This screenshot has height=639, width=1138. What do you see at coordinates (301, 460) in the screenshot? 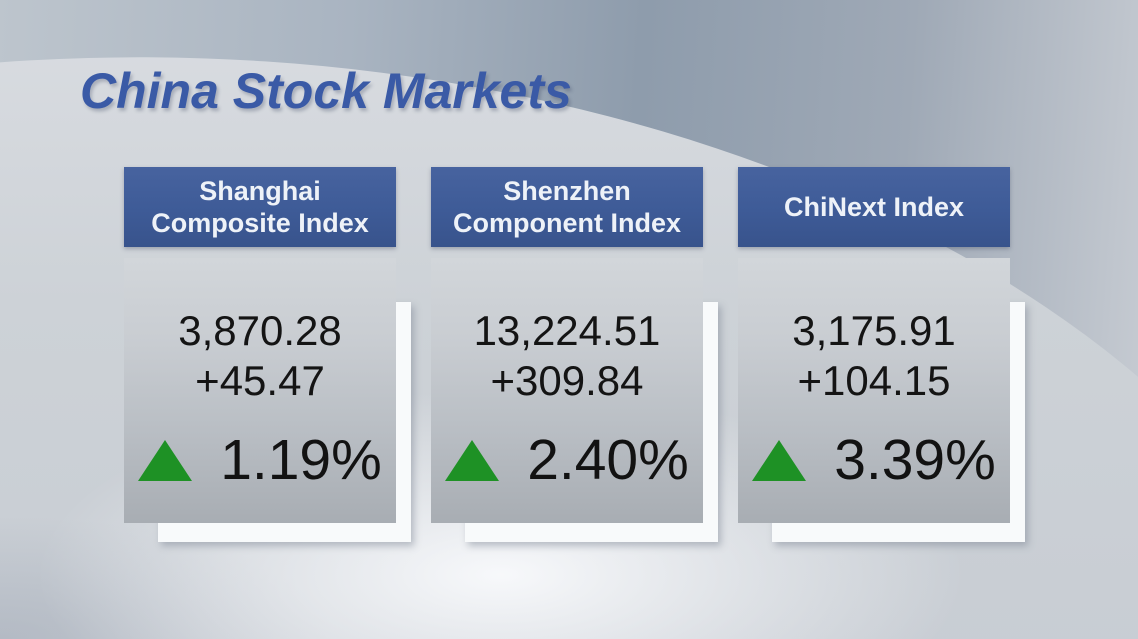
I see `index-percent-change: 1.19%` at bounding box center [301, 460].